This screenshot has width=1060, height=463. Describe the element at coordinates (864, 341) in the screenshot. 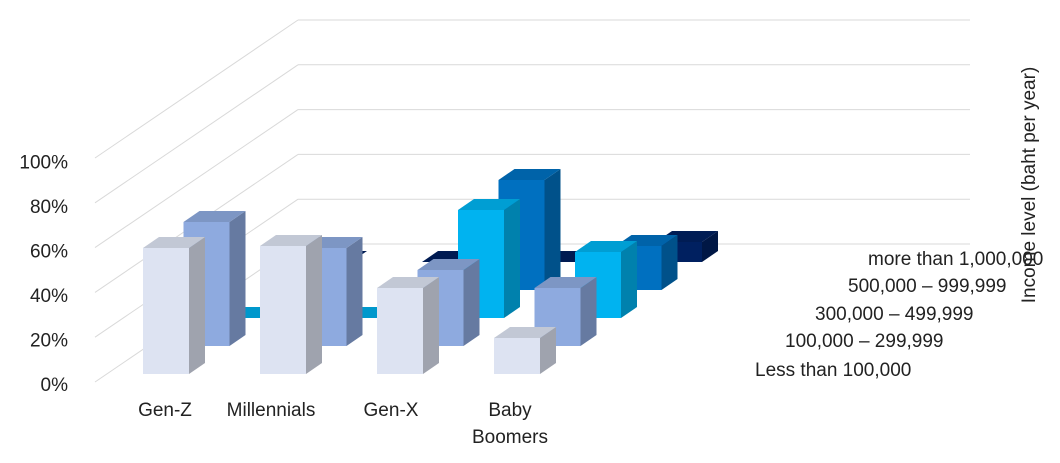

I see `depth-tick-label: 100,000 – 299,999` at that location.